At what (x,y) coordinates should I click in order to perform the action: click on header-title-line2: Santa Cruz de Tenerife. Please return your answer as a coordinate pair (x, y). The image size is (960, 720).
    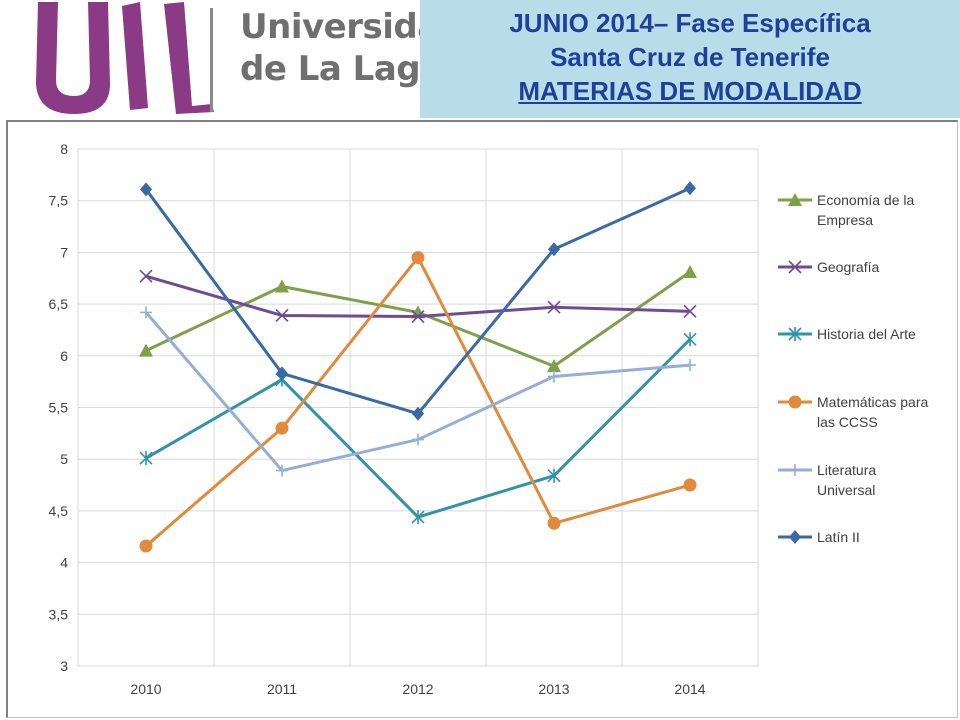
    Looking at the image, I should click on (690, 57).